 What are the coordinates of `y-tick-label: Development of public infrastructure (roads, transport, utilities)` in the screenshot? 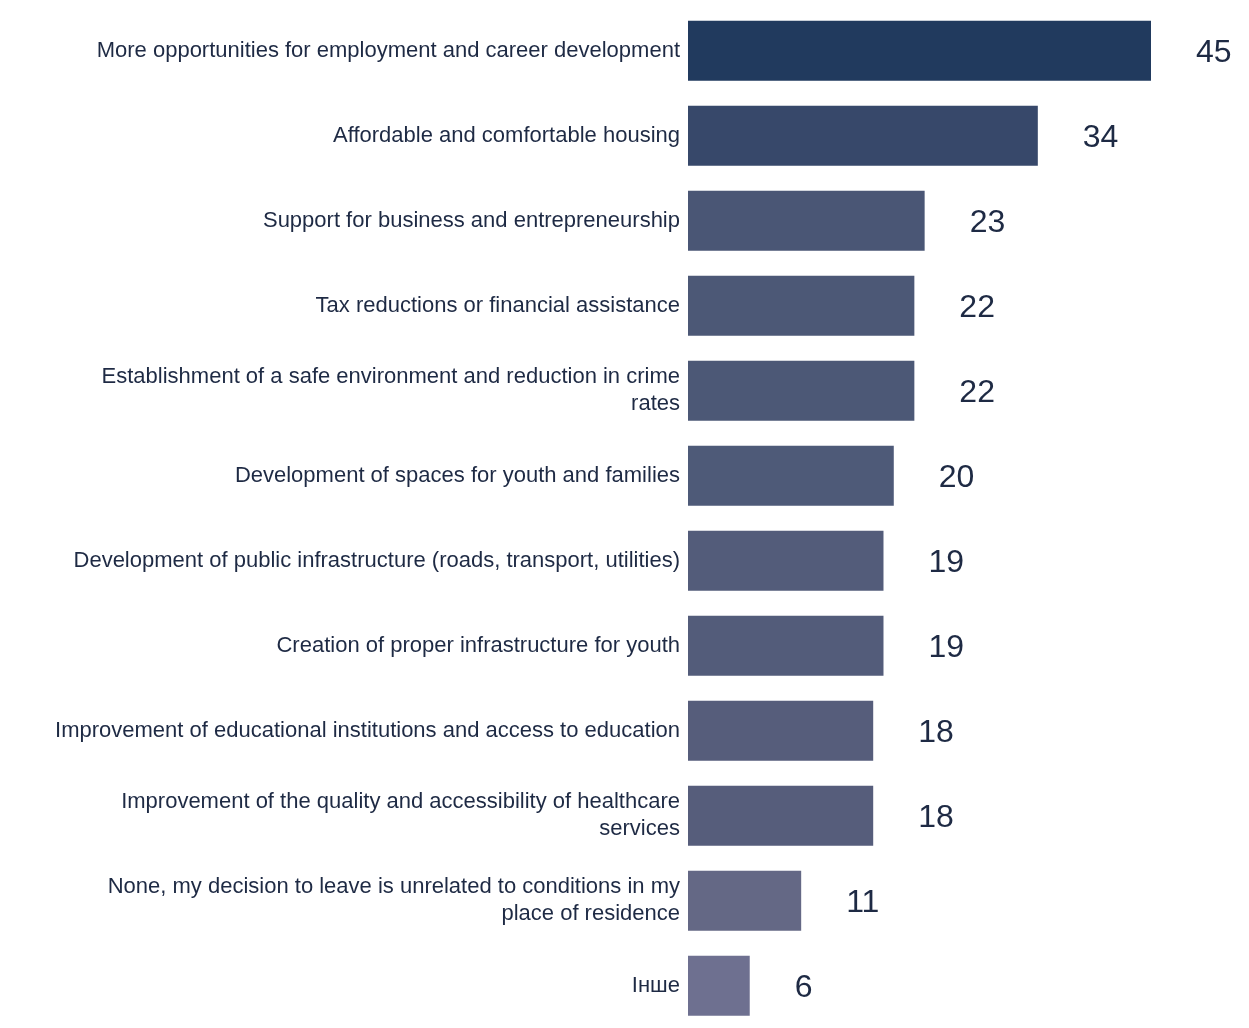 It's located at (376, 559).